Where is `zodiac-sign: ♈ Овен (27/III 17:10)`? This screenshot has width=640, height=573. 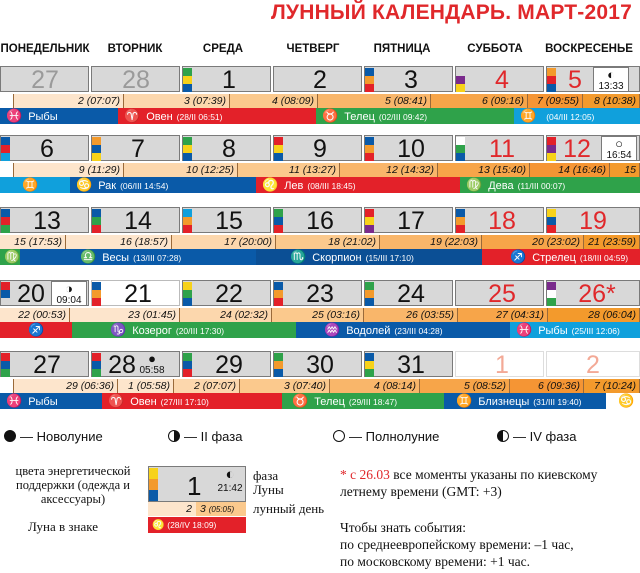
zodiac-sign: ♈ Овен (27/III 17:10) is located at coordinates (192, 401).